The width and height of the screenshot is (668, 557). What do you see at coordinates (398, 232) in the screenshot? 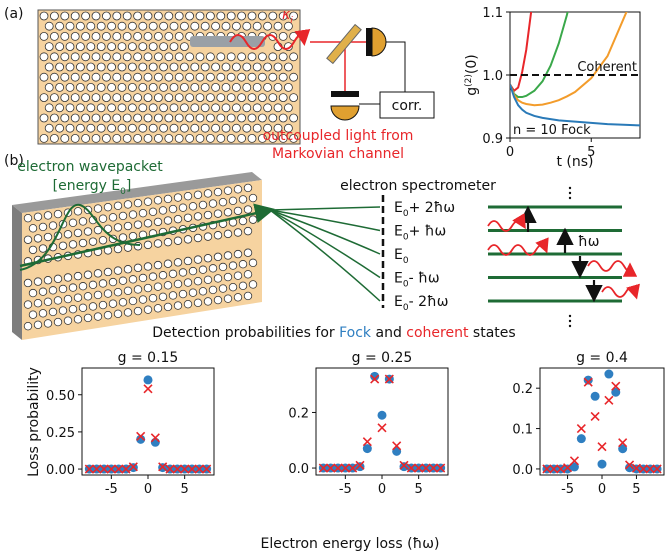
I see `level-main: E` at bounding box center [398, 232].